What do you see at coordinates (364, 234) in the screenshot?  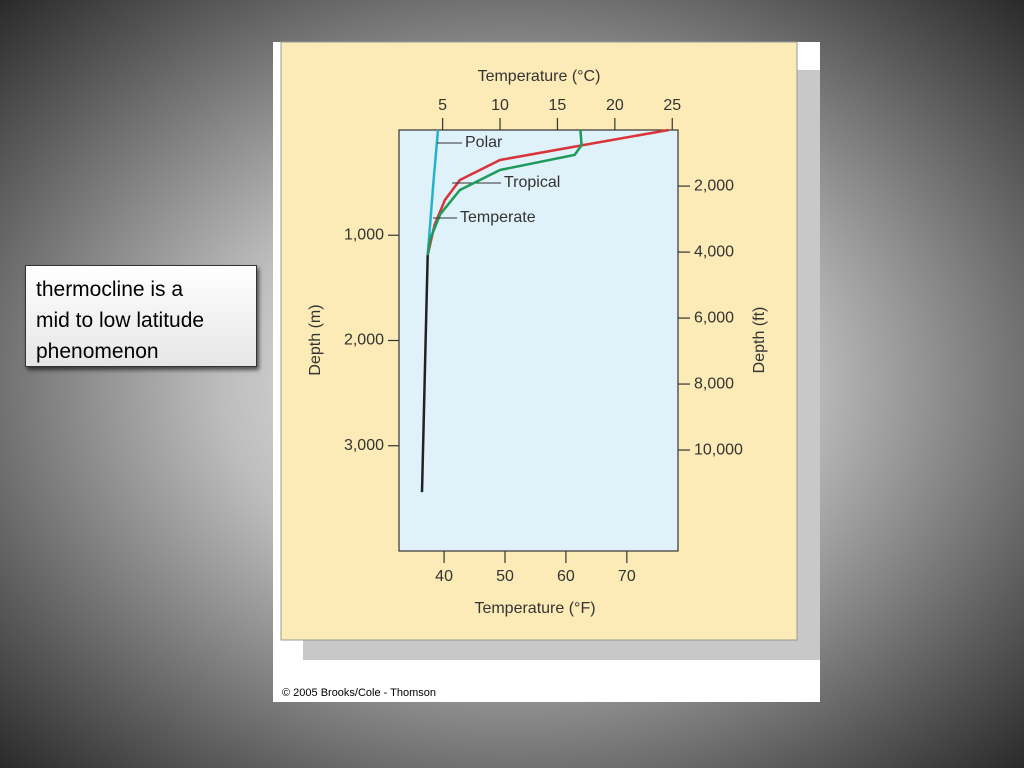 I see `y-tick-label: 1,000` at bounding box center [364, 234].